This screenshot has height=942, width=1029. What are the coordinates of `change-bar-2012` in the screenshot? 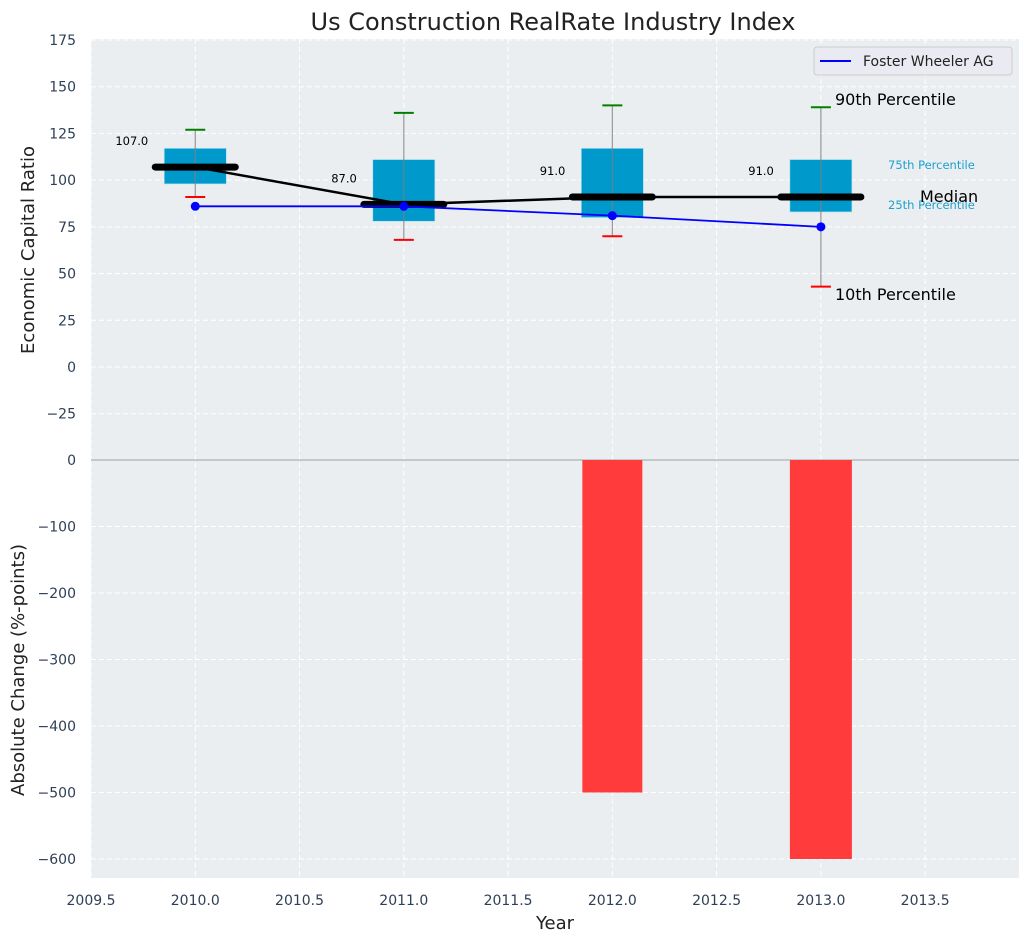 It's located at (612, 626).